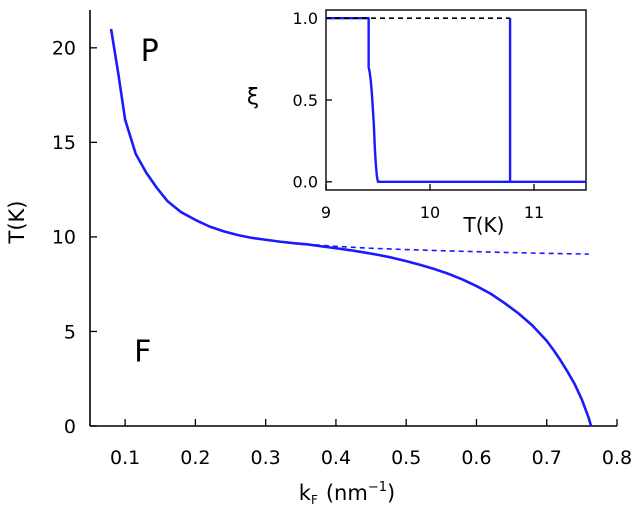  What do you see at coordinates (195, 458) in the screenshot?
I see `main-x-tick-label: 0.2` at bounding box center [195, 458].